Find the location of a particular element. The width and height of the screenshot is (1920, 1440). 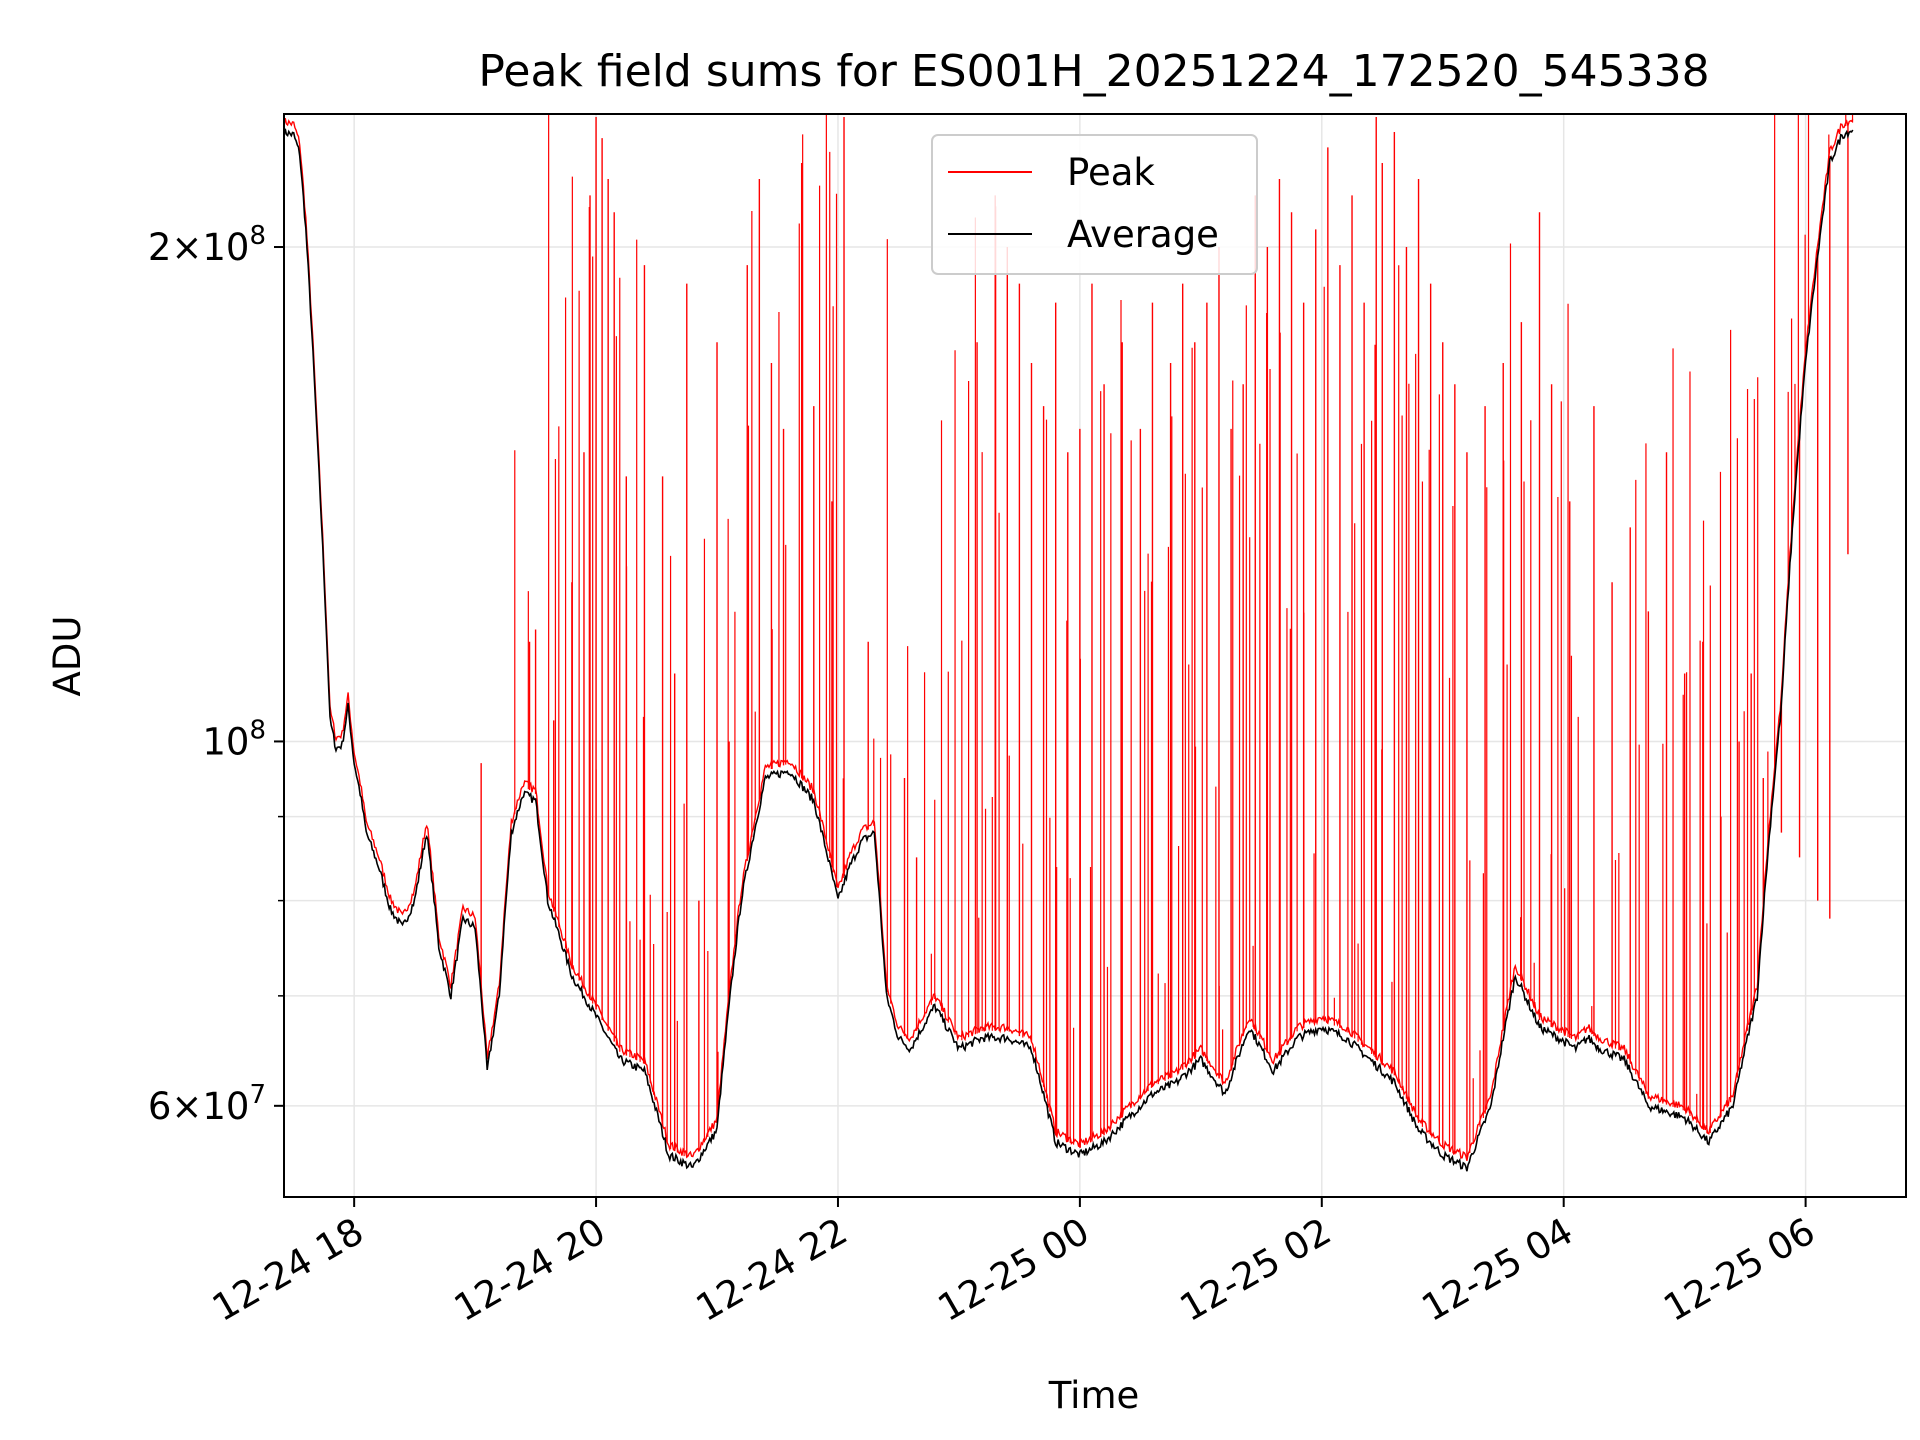

legend: Peak Average is located at coordinates (1094, 204).